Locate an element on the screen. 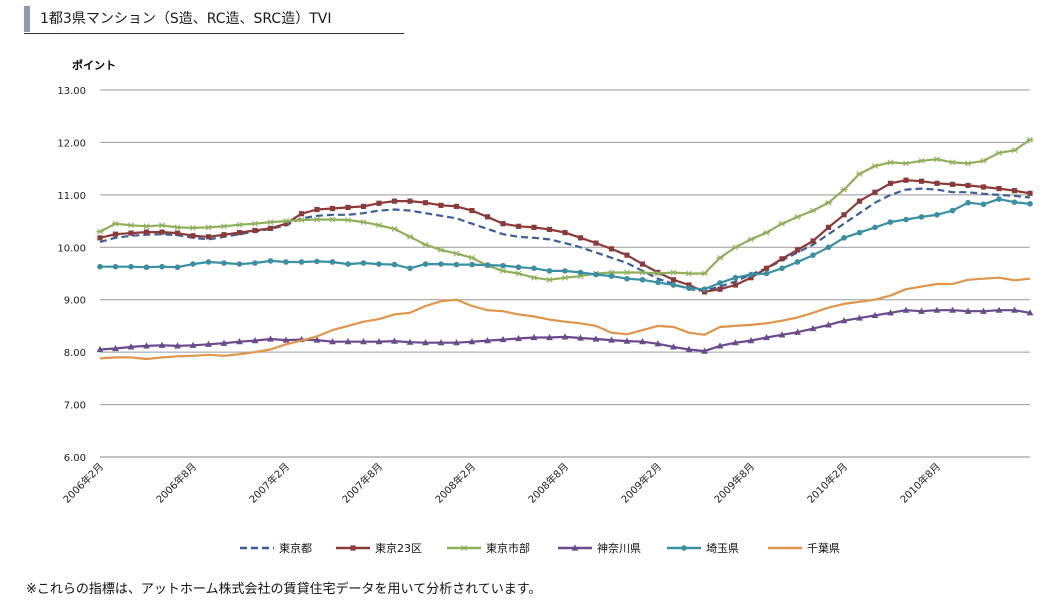 This screenshot has width=1058, height=612. y-tick-label: 7.00 is located at coordinates (75, 406).